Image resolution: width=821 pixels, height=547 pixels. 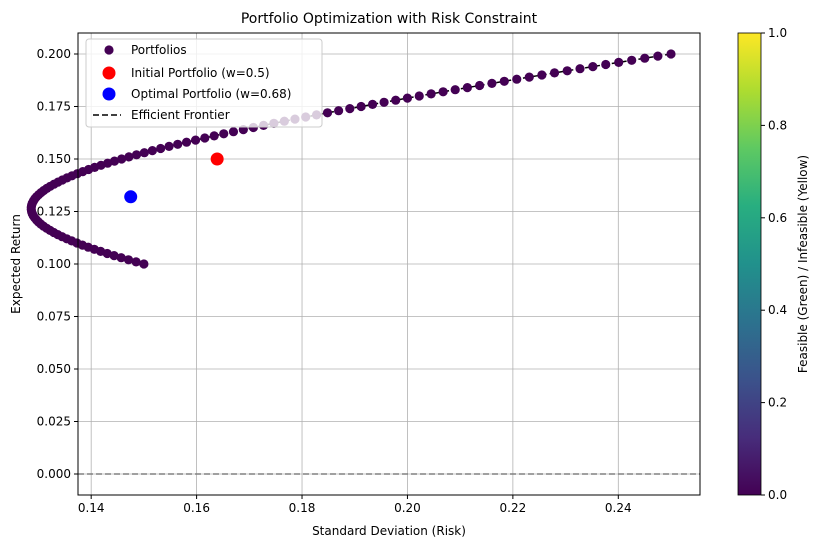 I want to click on colorbar-tick-label: 0.6, so click(x=777, y=218).